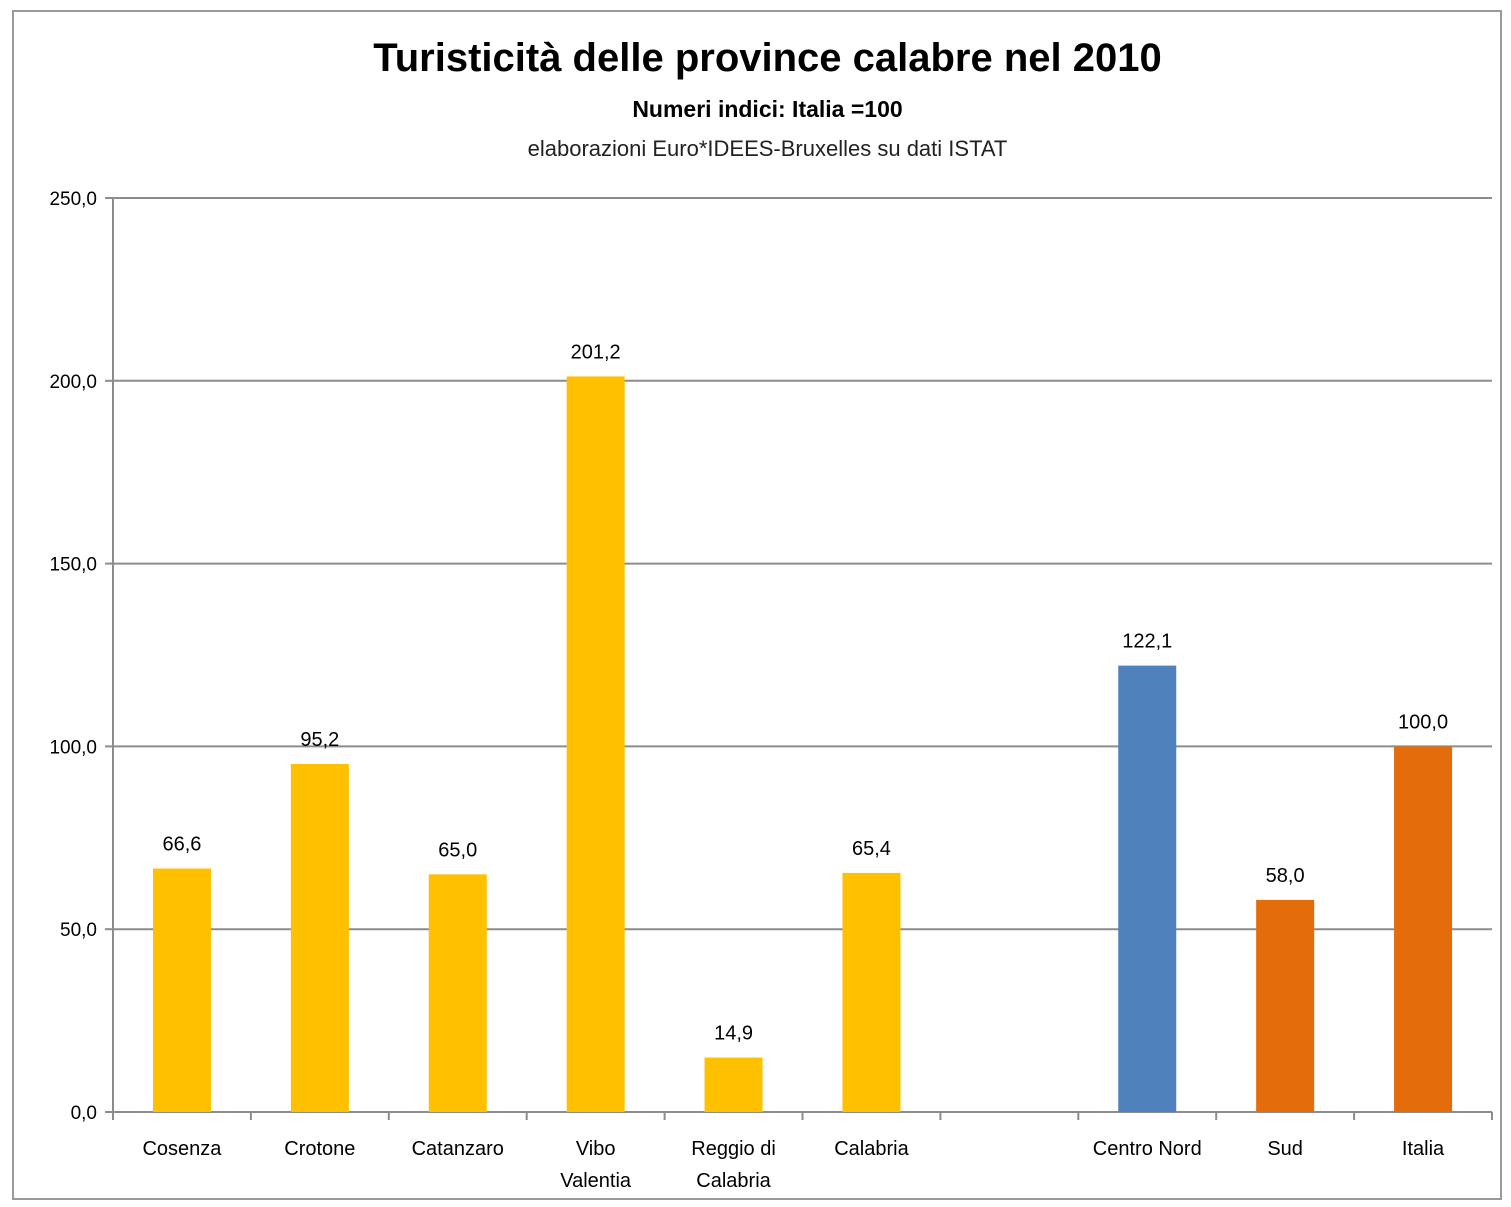  What do you see at coordinates (1285, 876) in the screenshot?
I see `data-label: 58,0` at bounding box center [1285, 876].